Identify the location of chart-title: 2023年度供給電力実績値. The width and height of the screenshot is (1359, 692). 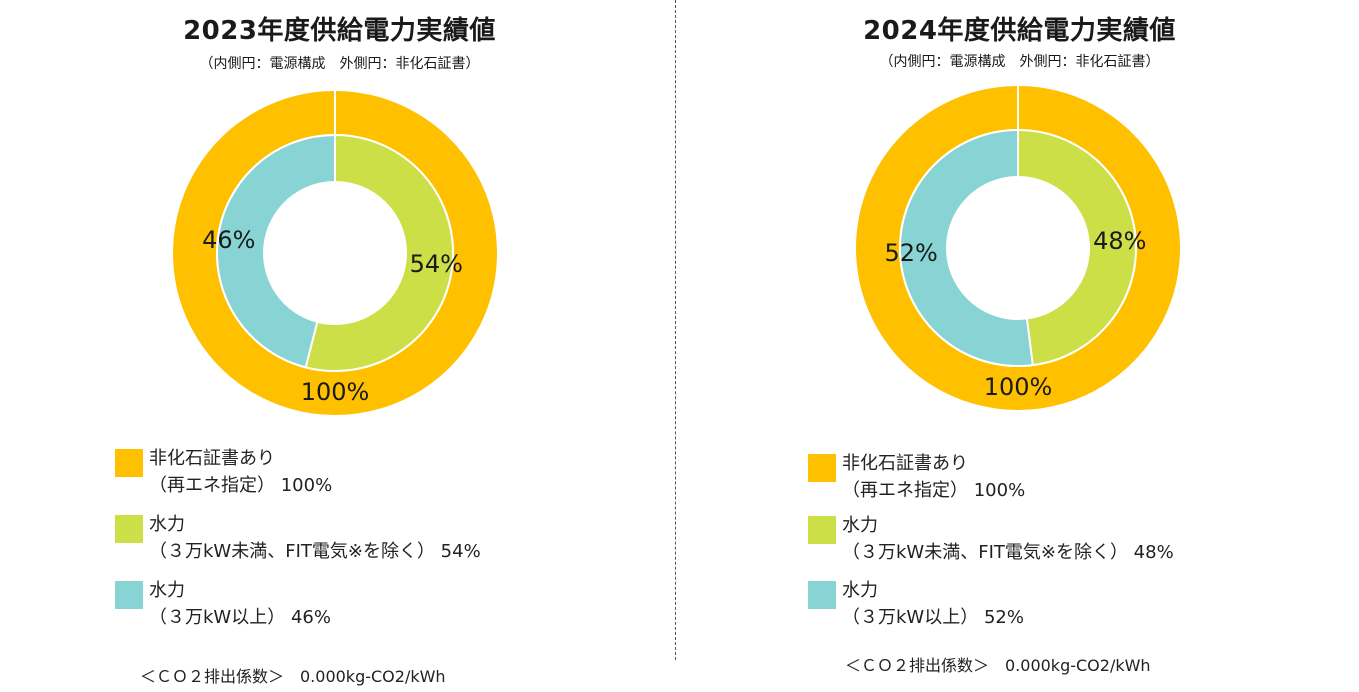
(339, 31).